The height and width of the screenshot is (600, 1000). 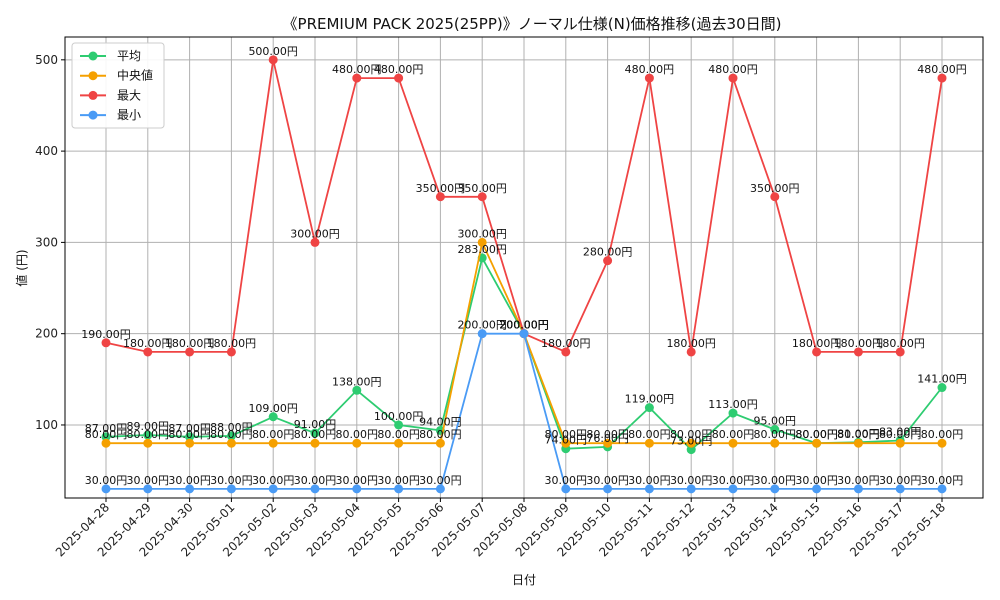 What do you see at coordinates (106, 334) in the screenshot?
I see `data-label: 190.00円` at bounding box center [106, 334].